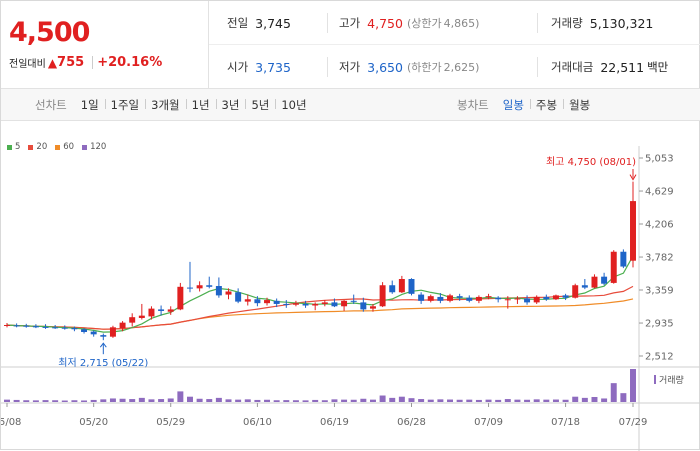 This screenshot has height=451, width=700. Describe the element at coordinates (424, 23) in the screenshot. I see `upper-limit-label: (상한가` at that location.